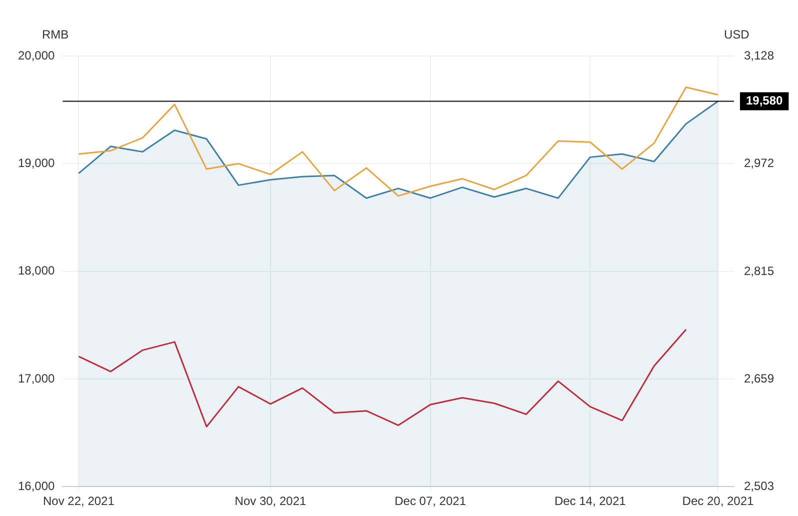 The image size is (798, 516). I want to click on y-tick-label: 19,000, so click(37, 163).